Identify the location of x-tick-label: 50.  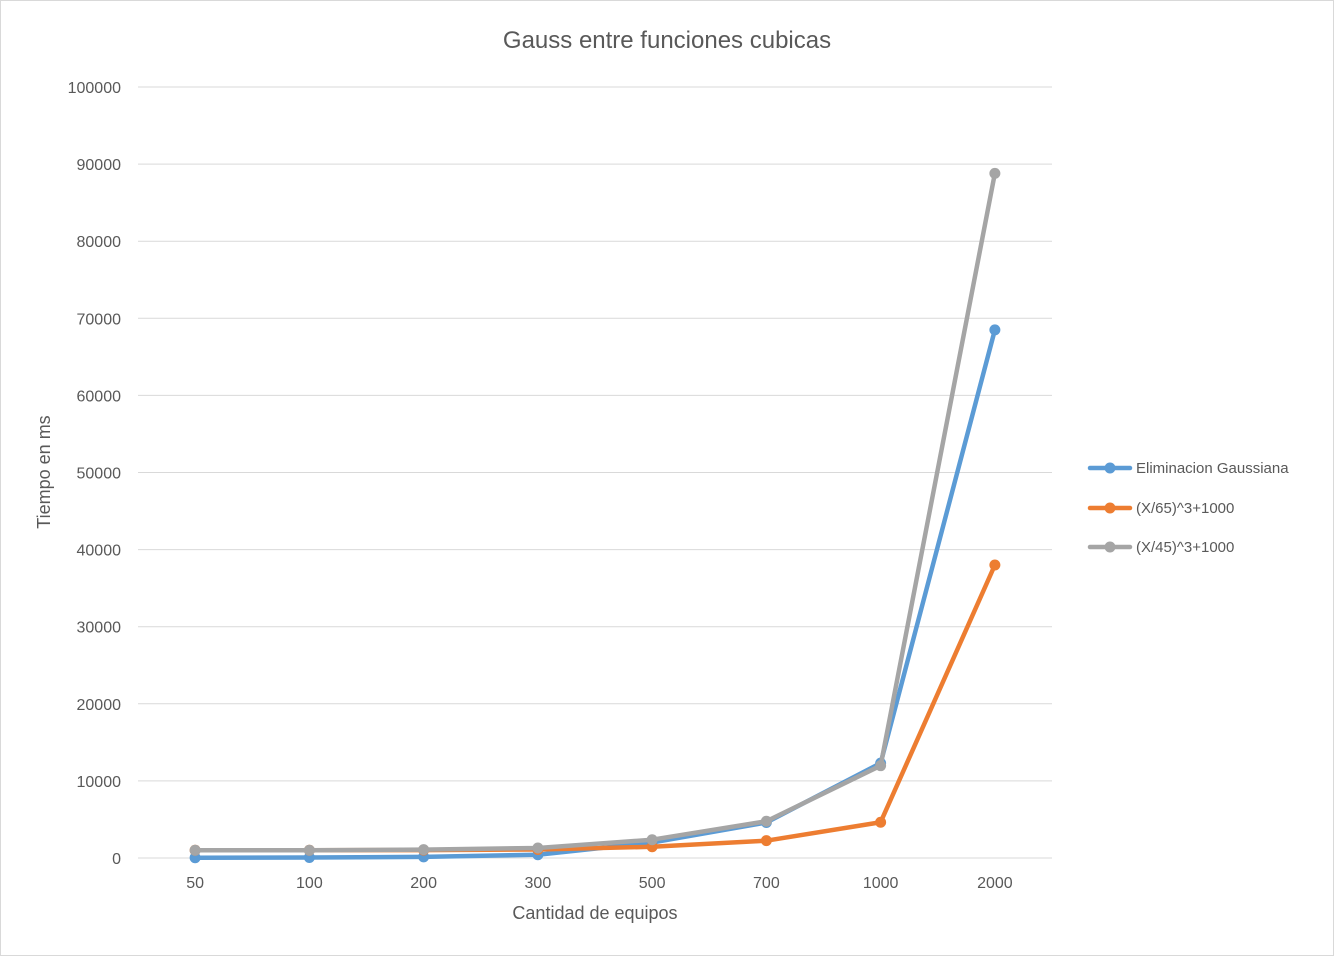
(195, 883).